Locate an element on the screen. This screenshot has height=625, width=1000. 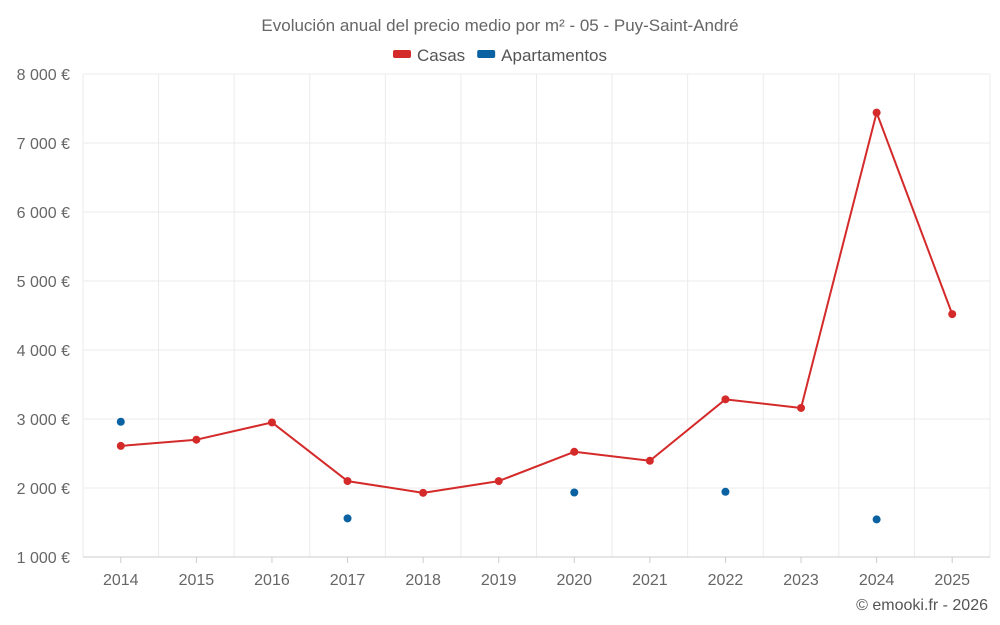
data-point-casas-2022 is located at coordinates (725, 399).